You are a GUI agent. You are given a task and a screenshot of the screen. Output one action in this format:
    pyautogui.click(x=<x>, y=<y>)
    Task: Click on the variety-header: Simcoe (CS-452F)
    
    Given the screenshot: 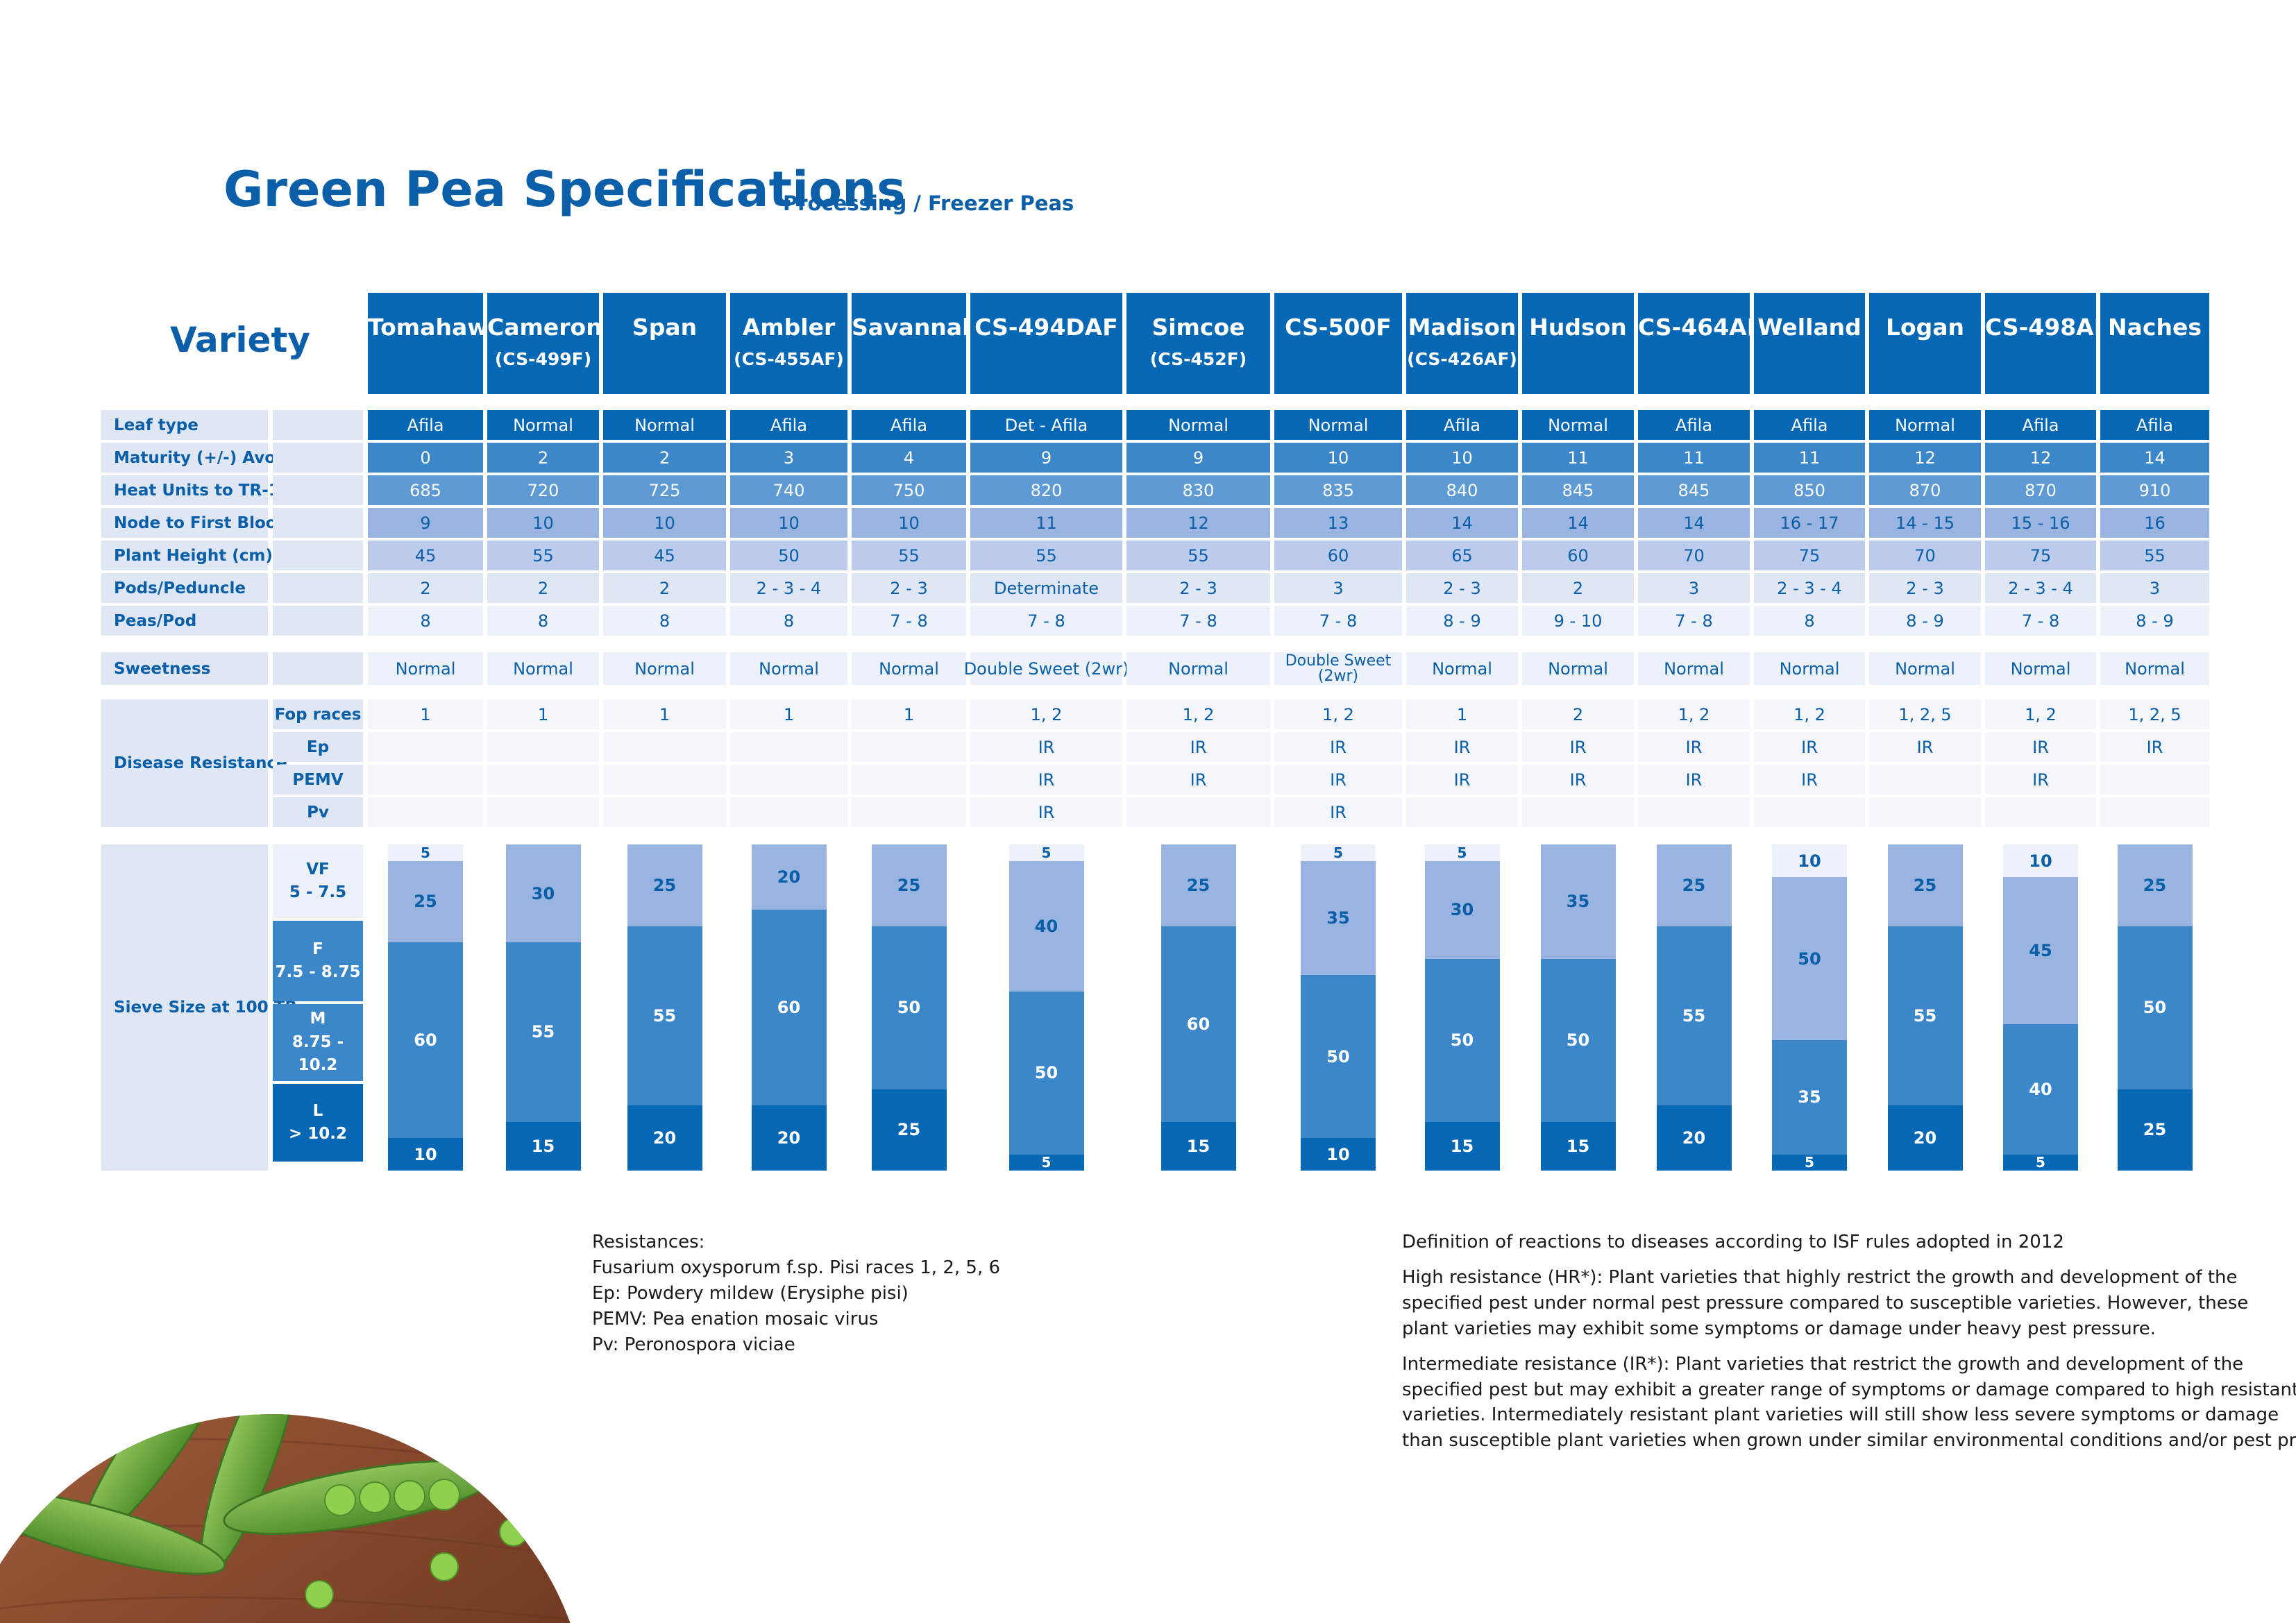 What is the action you would take?
    pyautogui.click(x=1198, y=343)
    